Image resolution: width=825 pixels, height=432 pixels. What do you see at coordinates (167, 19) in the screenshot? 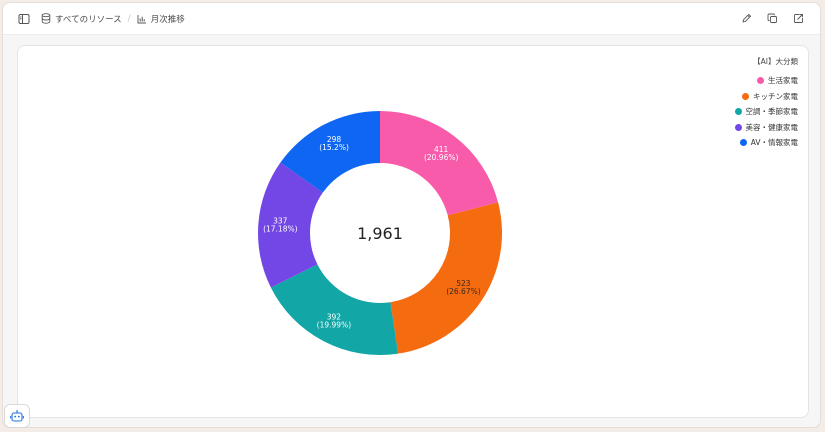
I see `breadcrumb-current-label: 月次推移` at bounding box center [167, 19].